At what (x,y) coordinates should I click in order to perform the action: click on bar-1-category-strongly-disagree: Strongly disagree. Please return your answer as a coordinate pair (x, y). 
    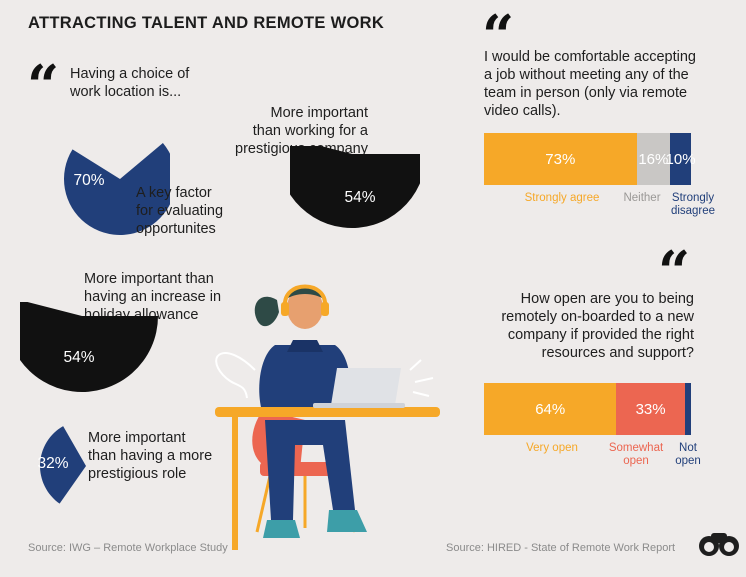
    Looking at the image, I should click on (693, 204).